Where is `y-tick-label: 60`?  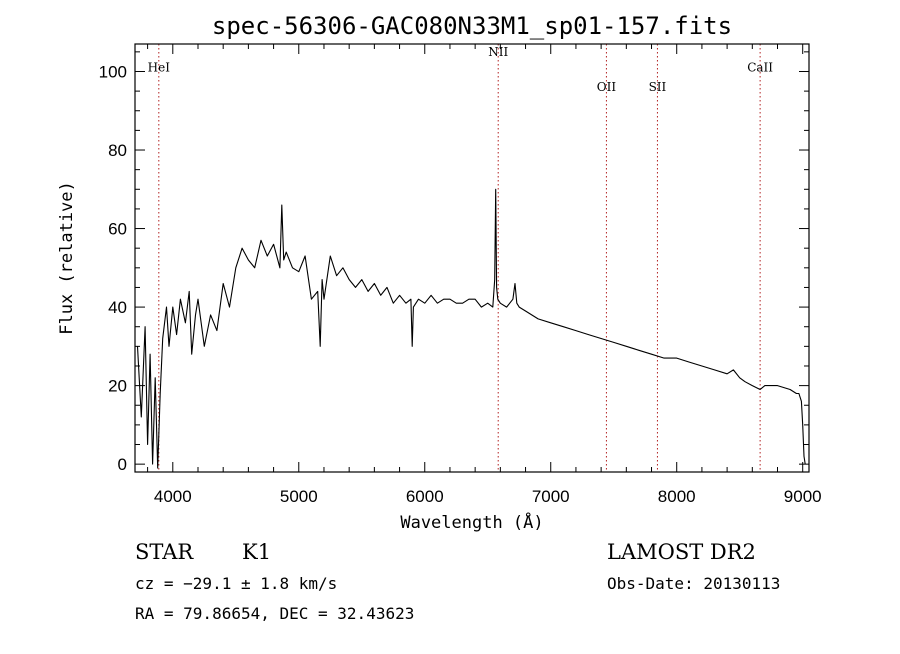
y-tick-label: 60 is located at coordinates (117, 229).